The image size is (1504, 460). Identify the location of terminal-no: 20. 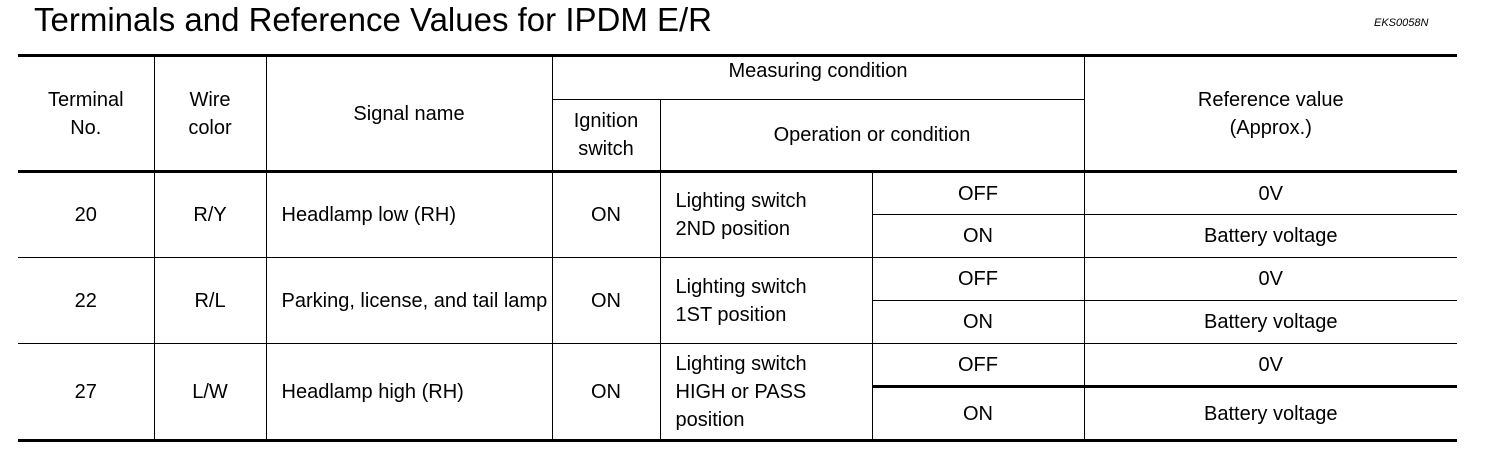
(86, 214).